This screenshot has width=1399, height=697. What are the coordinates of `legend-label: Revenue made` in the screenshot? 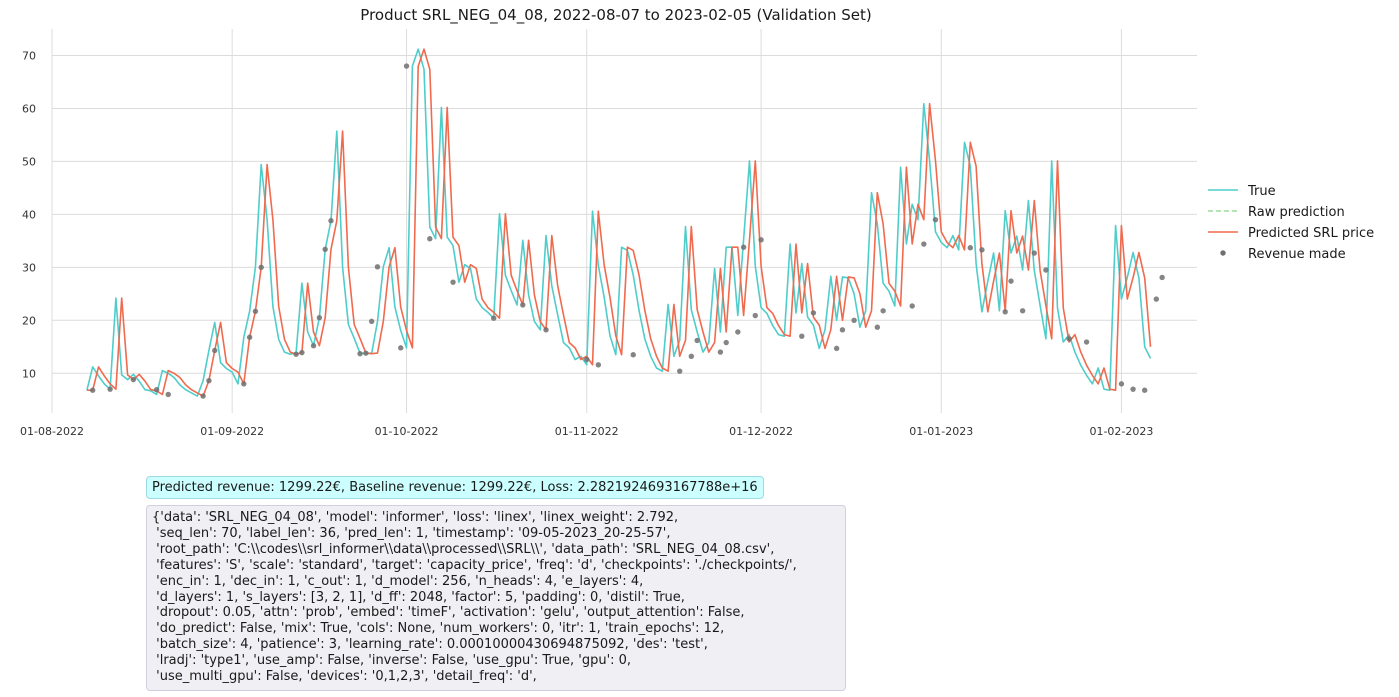 It's located at (1297, 254).